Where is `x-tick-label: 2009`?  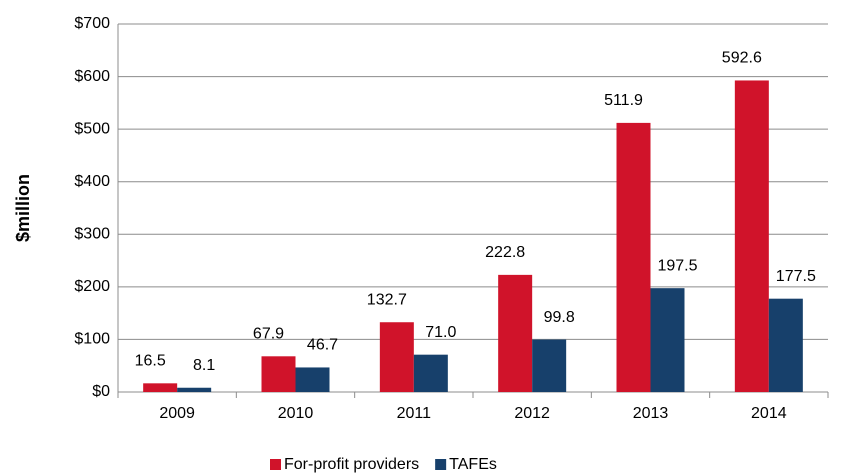
x-tick-label: 2009 is located at coordinates (177, 413).